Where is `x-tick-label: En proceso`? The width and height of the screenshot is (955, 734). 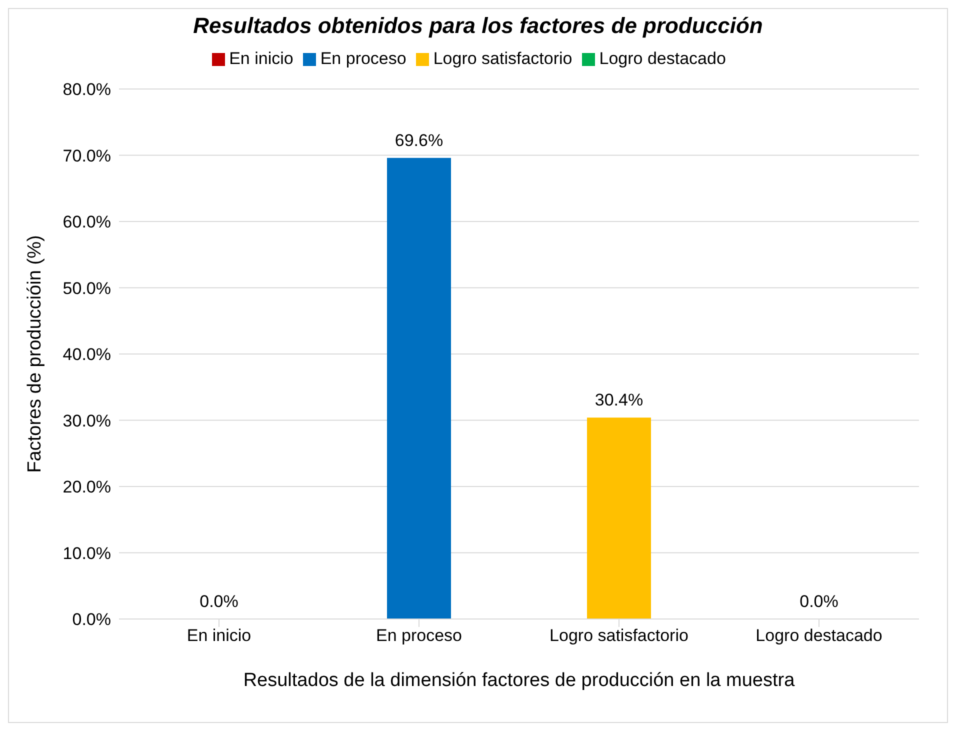
x-tick-label: En proceso is located at coordinates (419, 636).